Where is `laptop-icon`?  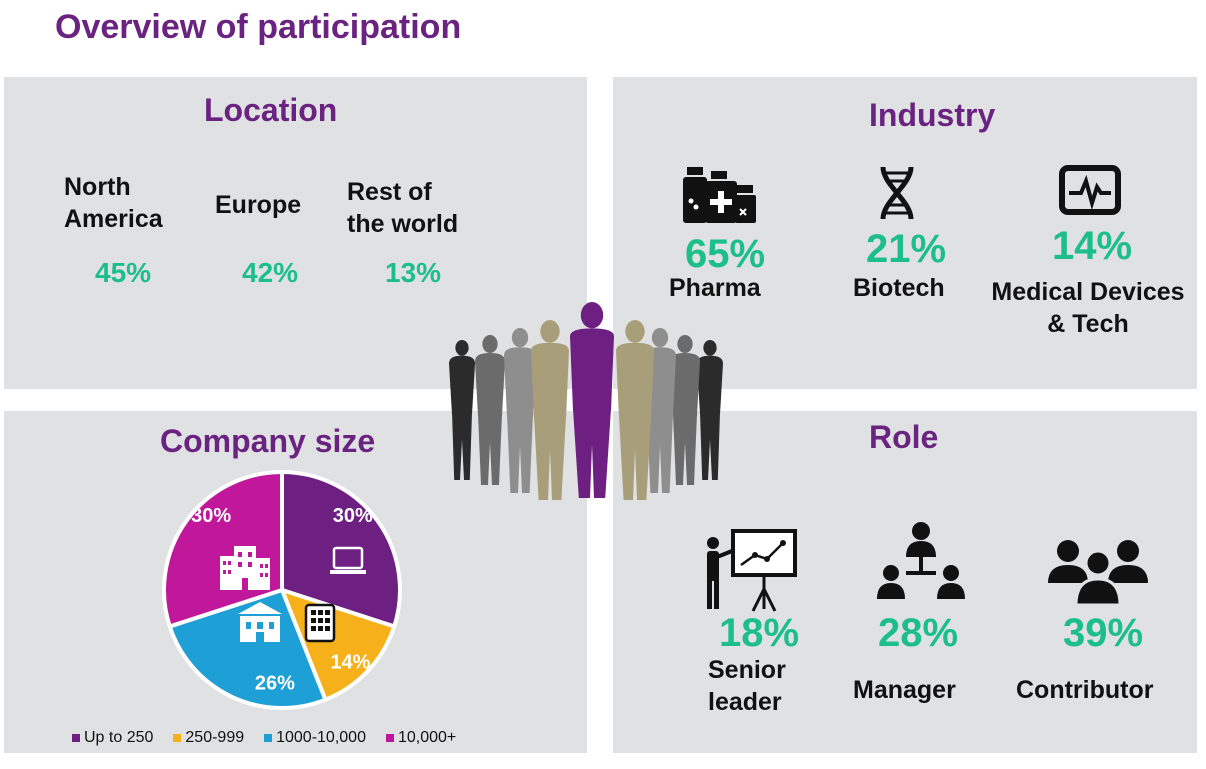 laptop-icon is located at coordinates (348, 560).